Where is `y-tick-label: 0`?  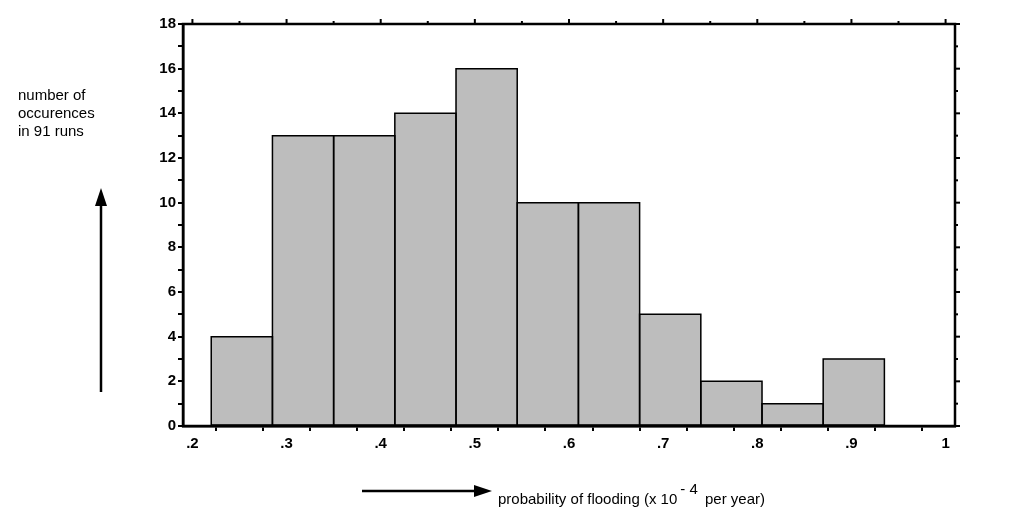
y-tick-label: 0 is located at coordinates (171, 425).